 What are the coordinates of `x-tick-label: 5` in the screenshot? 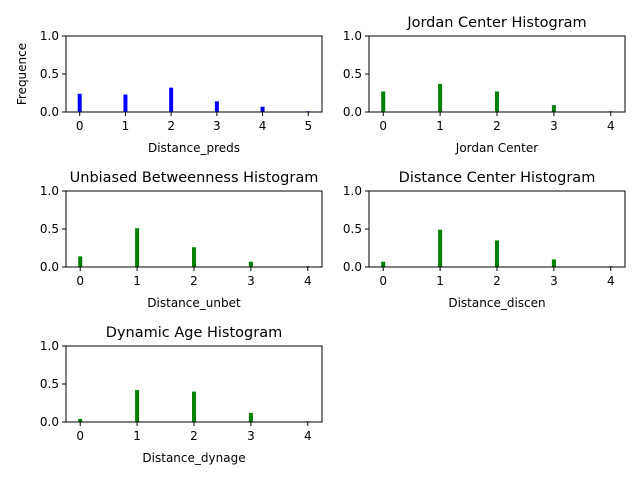 It's located at (308, 126).